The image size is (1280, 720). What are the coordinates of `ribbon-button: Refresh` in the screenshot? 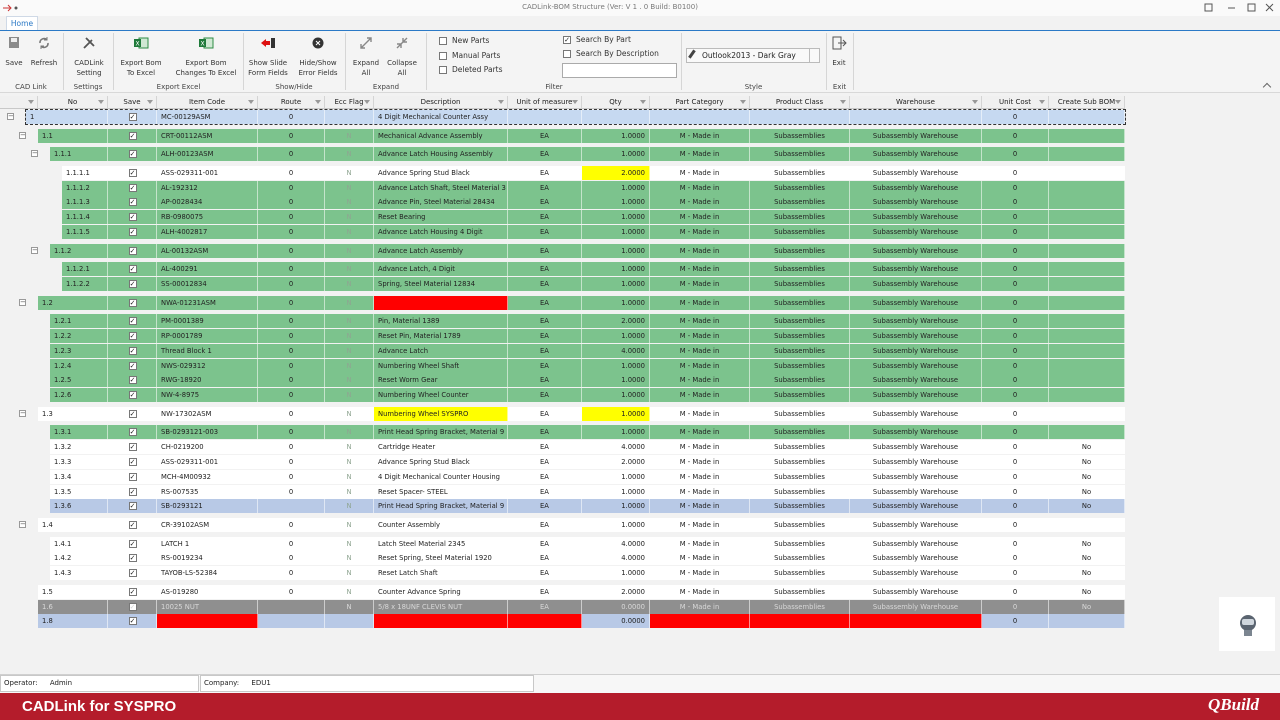 It's located at (44, 57).